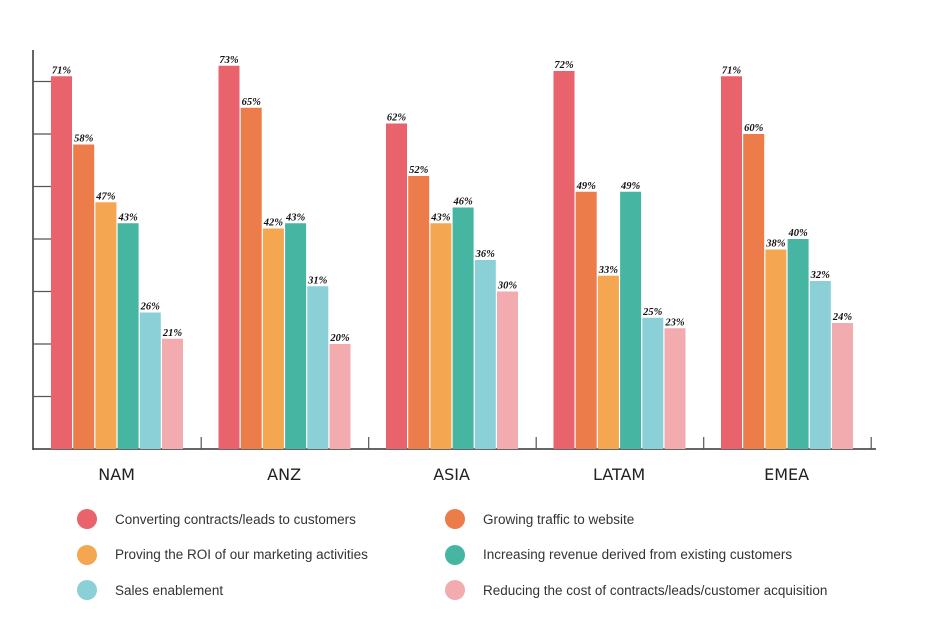 This screenshot has height=634, width=925. I want to click on data-label: 21%, so click(172, 333).